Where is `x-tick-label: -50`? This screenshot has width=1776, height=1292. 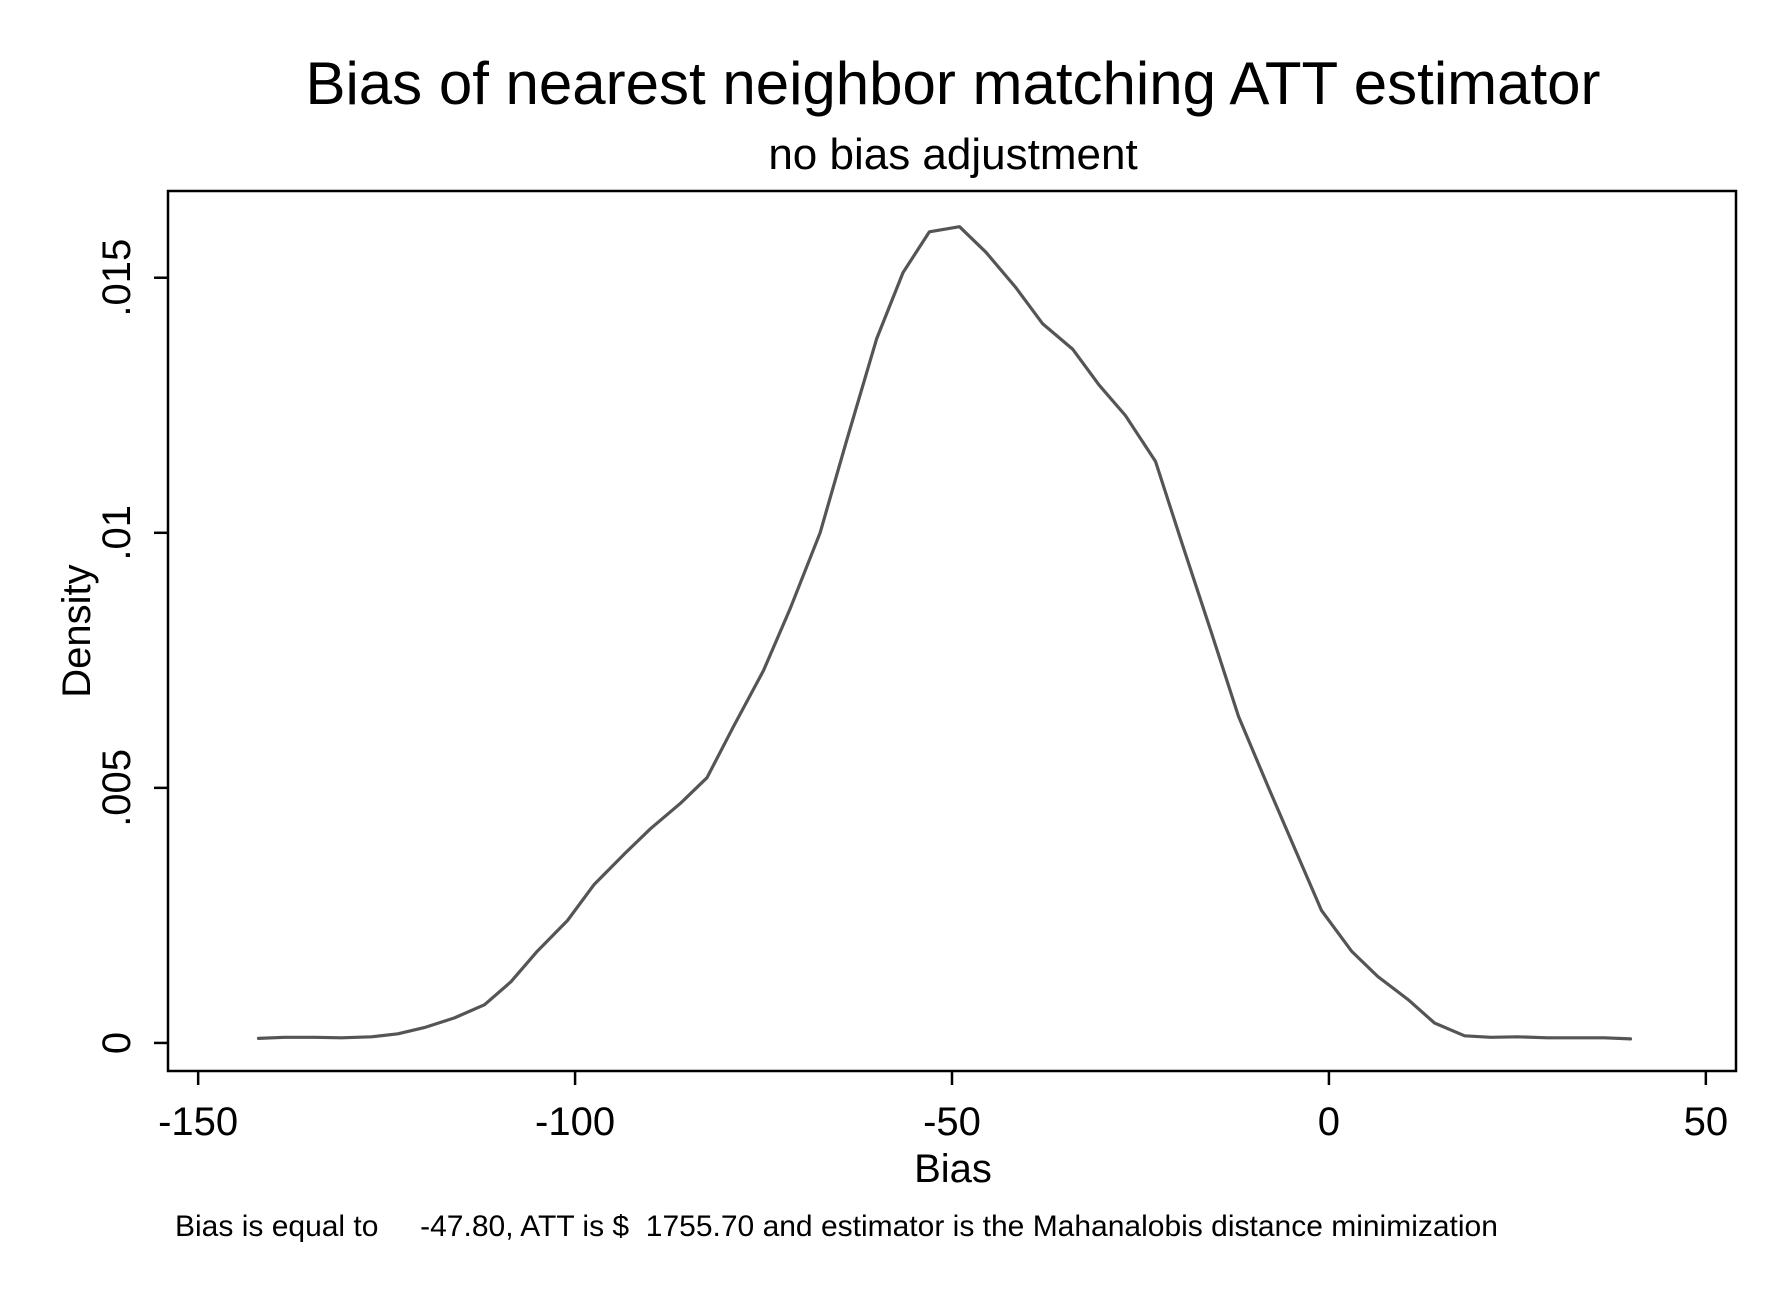 x-tick-label: -50 is located at coordinates (952, 1122).